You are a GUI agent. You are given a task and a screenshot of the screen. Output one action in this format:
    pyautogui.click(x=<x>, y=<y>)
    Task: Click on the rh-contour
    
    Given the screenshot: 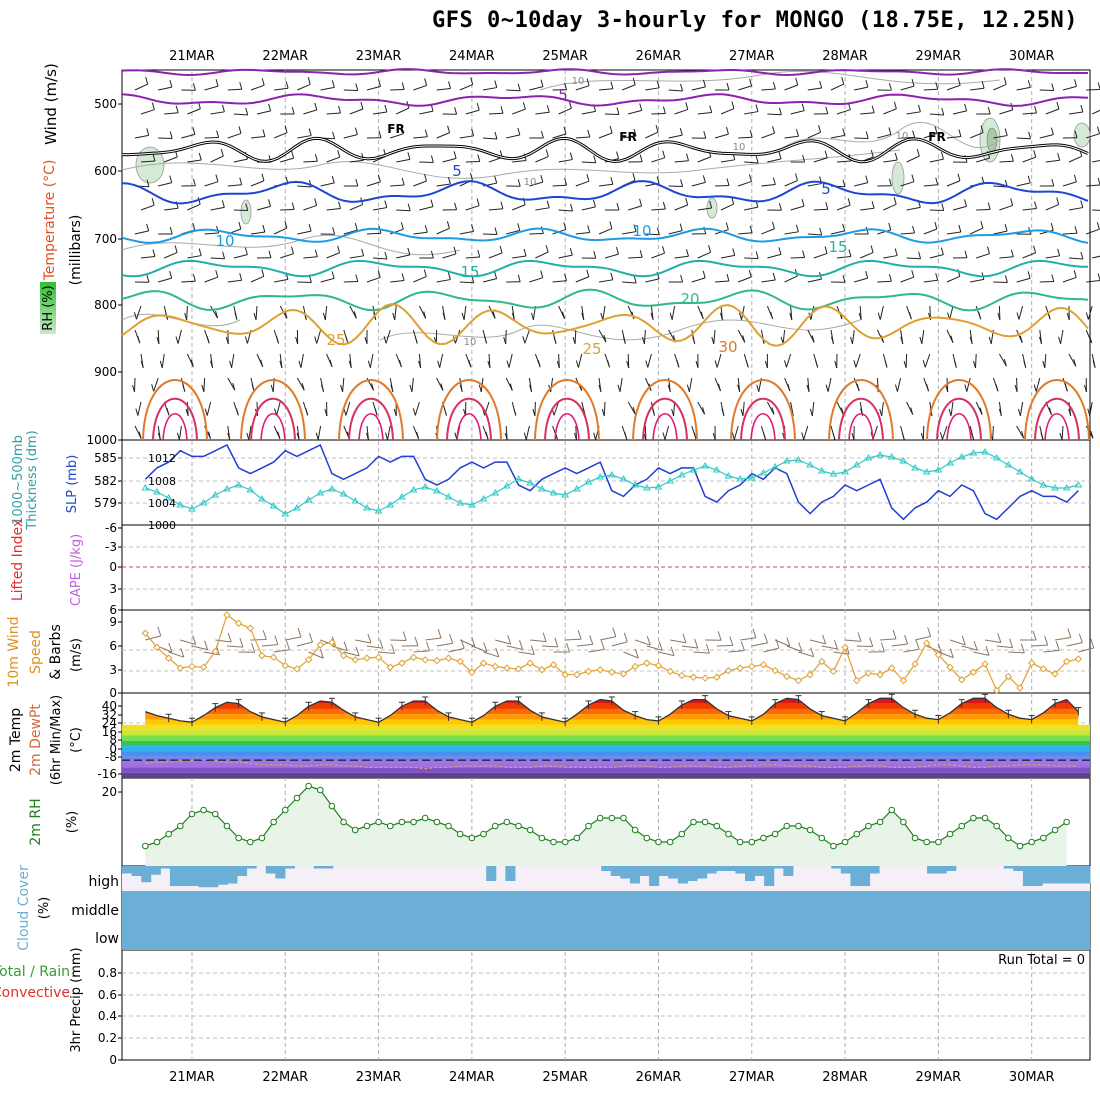 What is the action you would take?
    pyautogui.click(x=890, y=136)
    